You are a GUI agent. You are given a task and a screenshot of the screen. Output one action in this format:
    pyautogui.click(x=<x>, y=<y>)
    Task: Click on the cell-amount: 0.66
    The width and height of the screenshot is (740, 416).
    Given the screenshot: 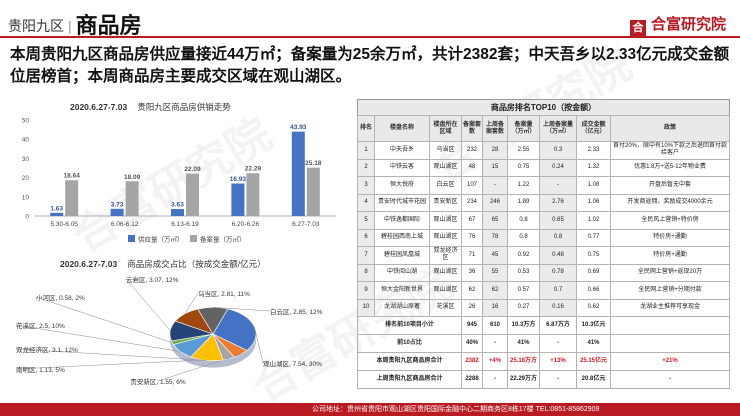 What is the action you would take?
    pyautogui.click(x=593, y=290)
    